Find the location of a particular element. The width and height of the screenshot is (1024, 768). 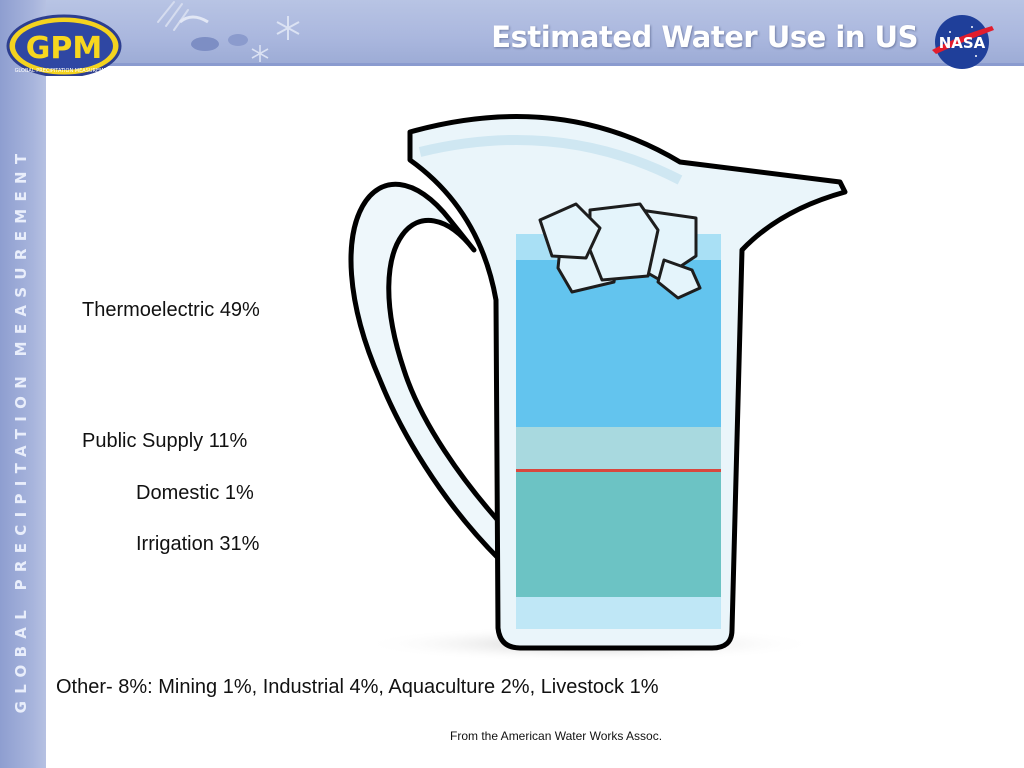

sidebar-band: GLOBAL PRECIPITATION MEASUREMENT is located at coordinates (23, 384).